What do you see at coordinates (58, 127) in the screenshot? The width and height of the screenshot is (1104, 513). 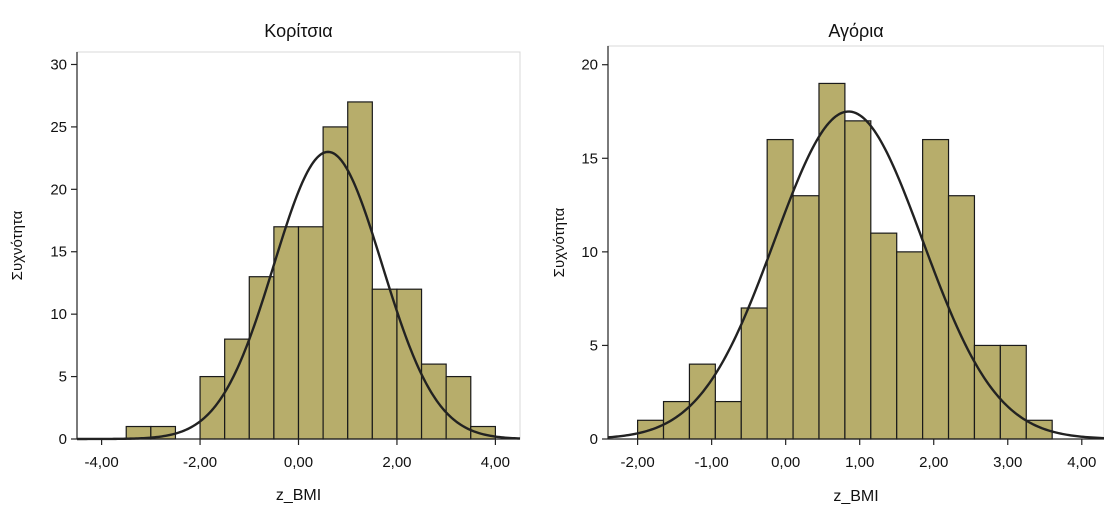 I see `y-tick-label: 25` at bounding box center [58, 127].